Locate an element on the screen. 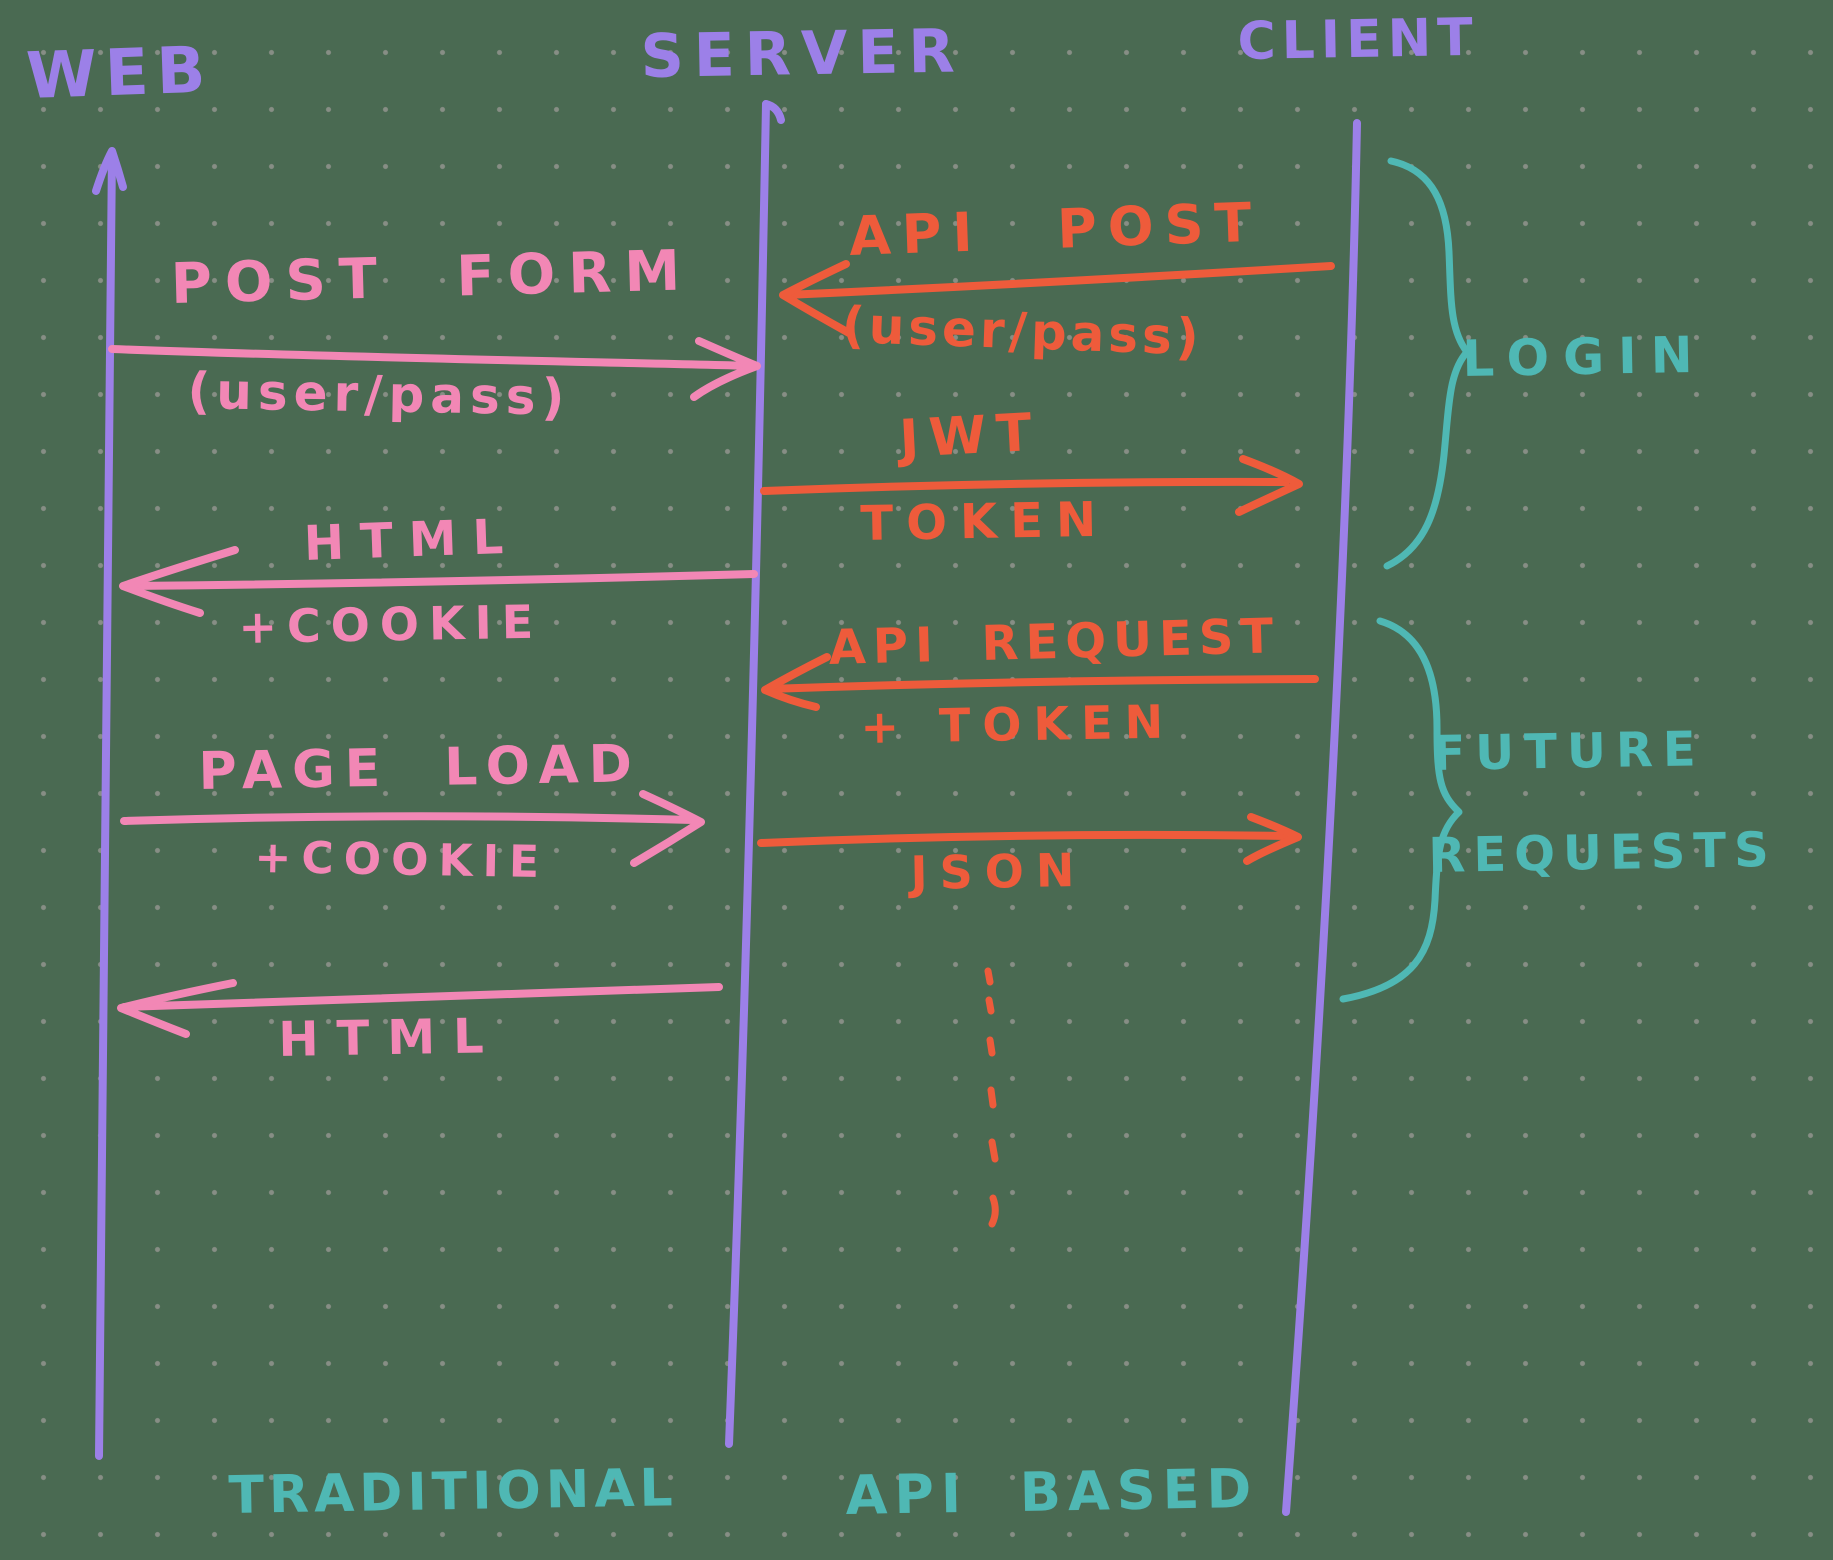 This screenshot has height=1560, width=1833. client-lifeline-label: CLIENT is located at coordinates (1358, 39).